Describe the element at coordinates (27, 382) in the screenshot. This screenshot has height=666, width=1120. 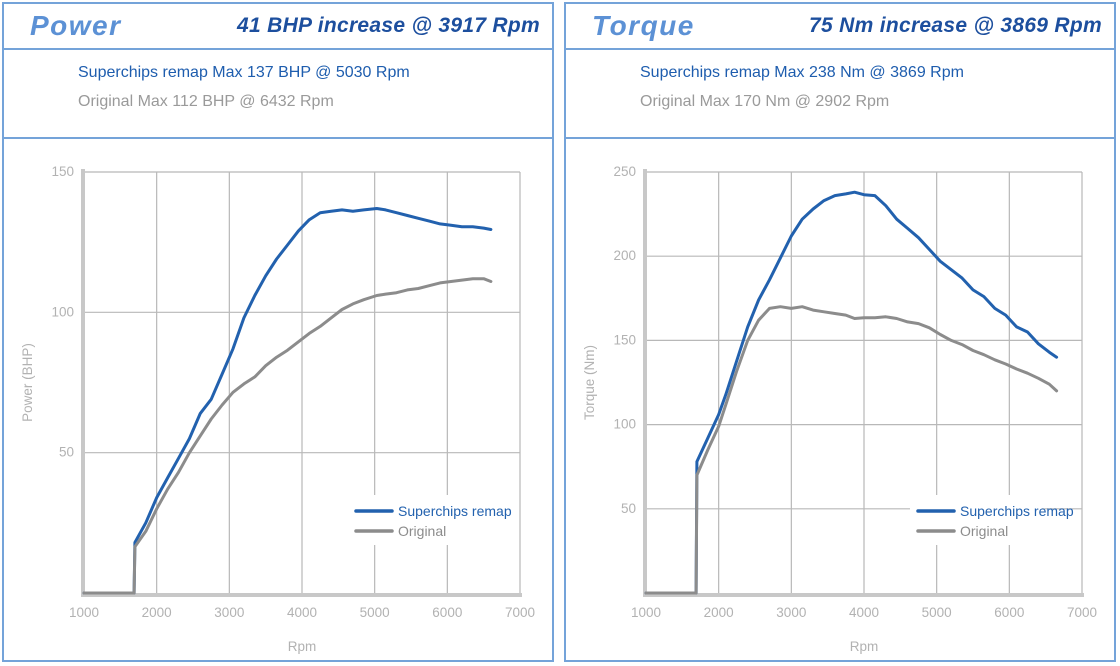
I see `y-axis-title: Power (BHP)` at that location.